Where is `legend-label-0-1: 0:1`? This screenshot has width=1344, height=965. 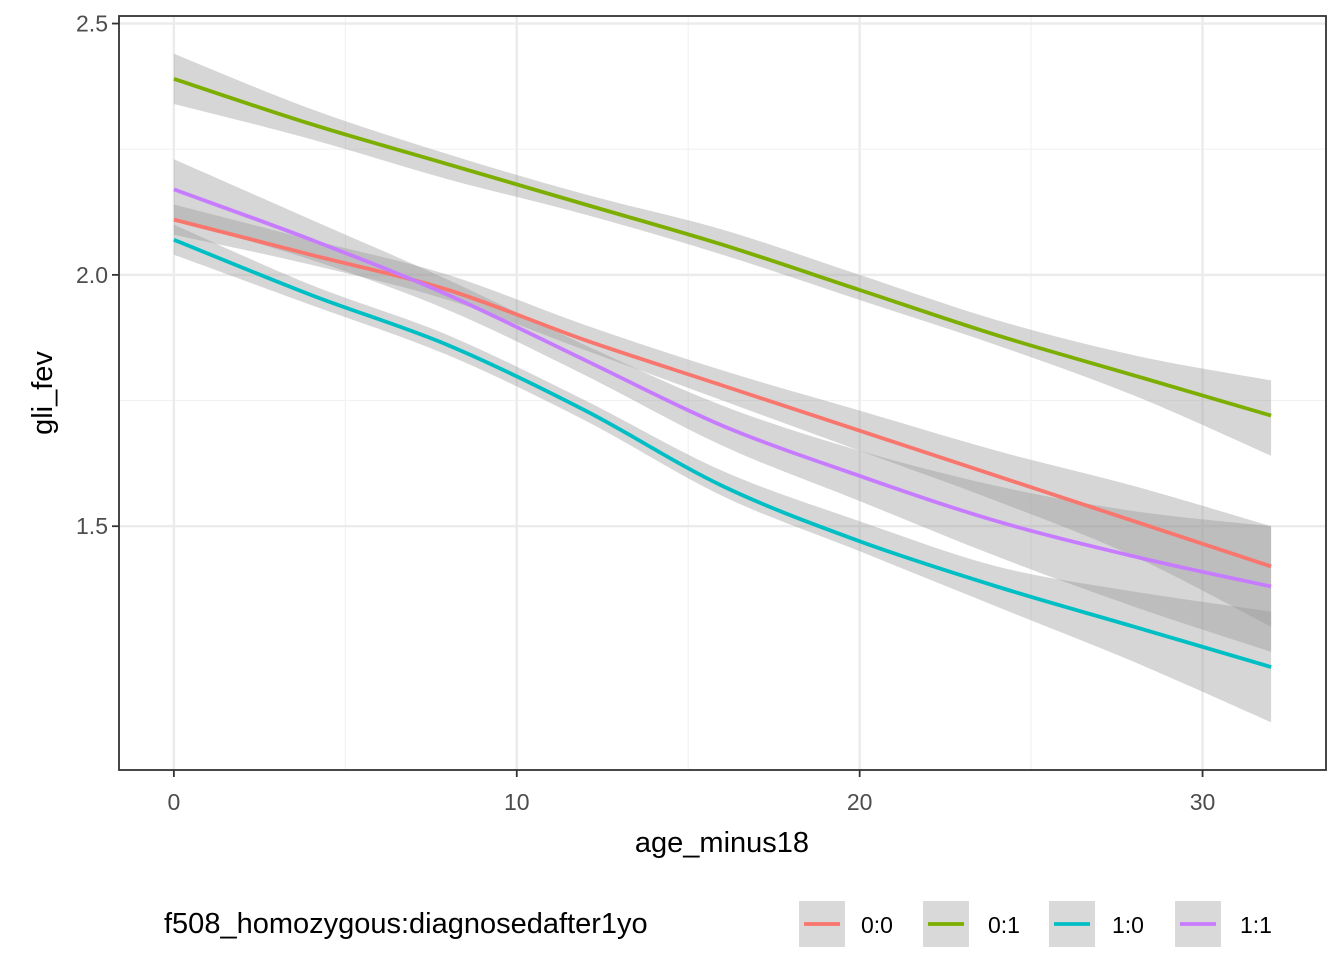
legend-label-0-1: 0:1 is located at coordinates (1004, 925).